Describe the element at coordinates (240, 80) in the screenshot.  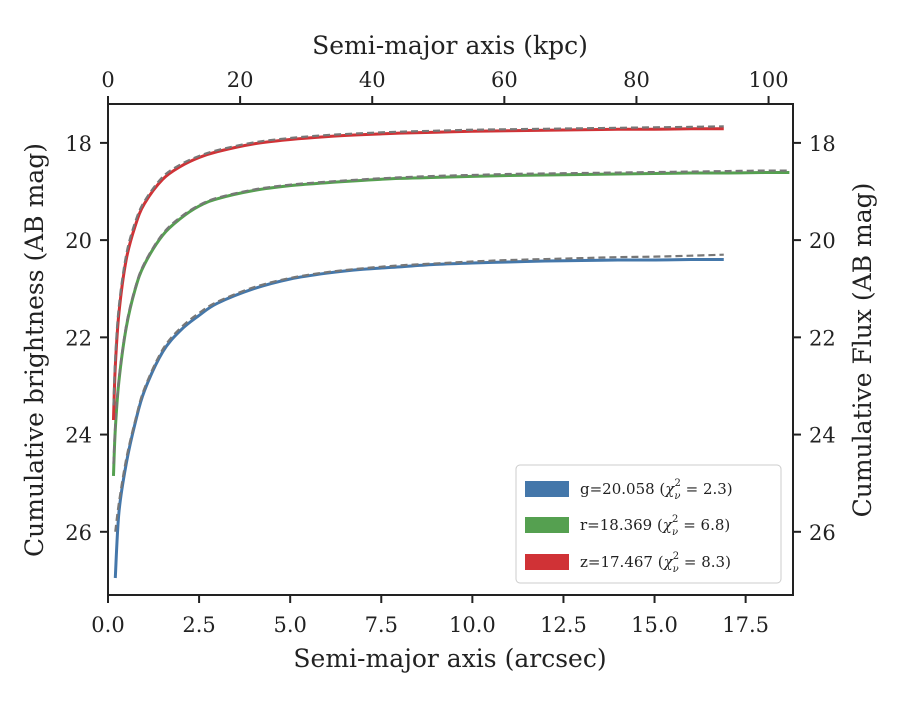
I see `x2-tick-label: 20` at that location.